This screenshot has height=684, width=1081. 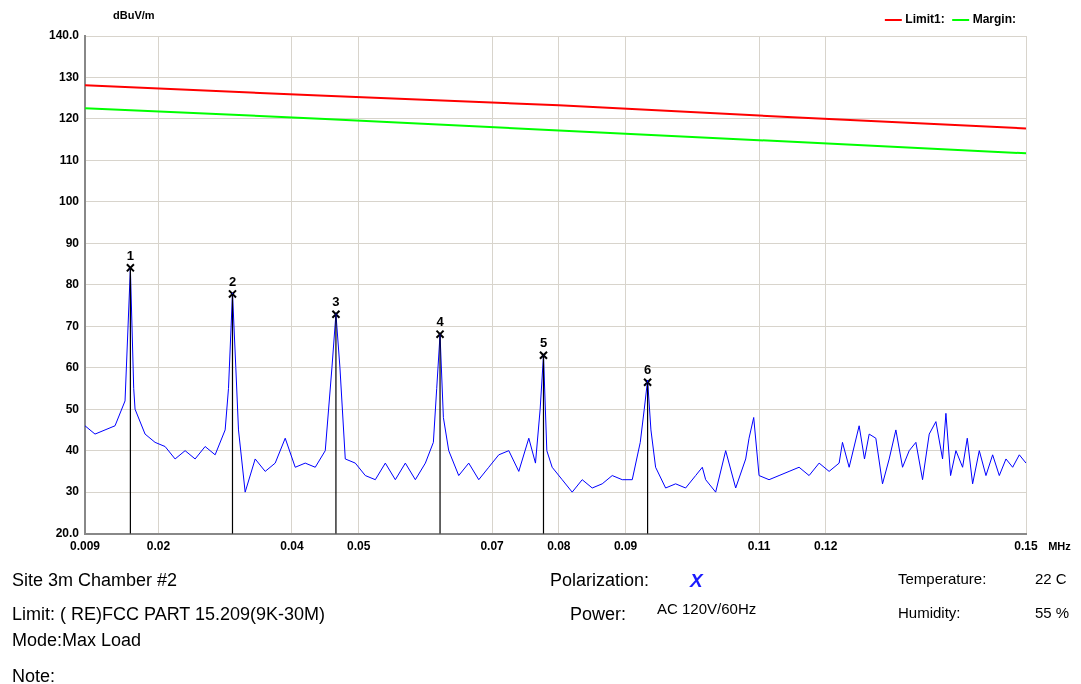 What do you see at coordinates (826, 546) in the screenshot?
I see `x-tick-label: 0.12` at bounding box center [826, 546].